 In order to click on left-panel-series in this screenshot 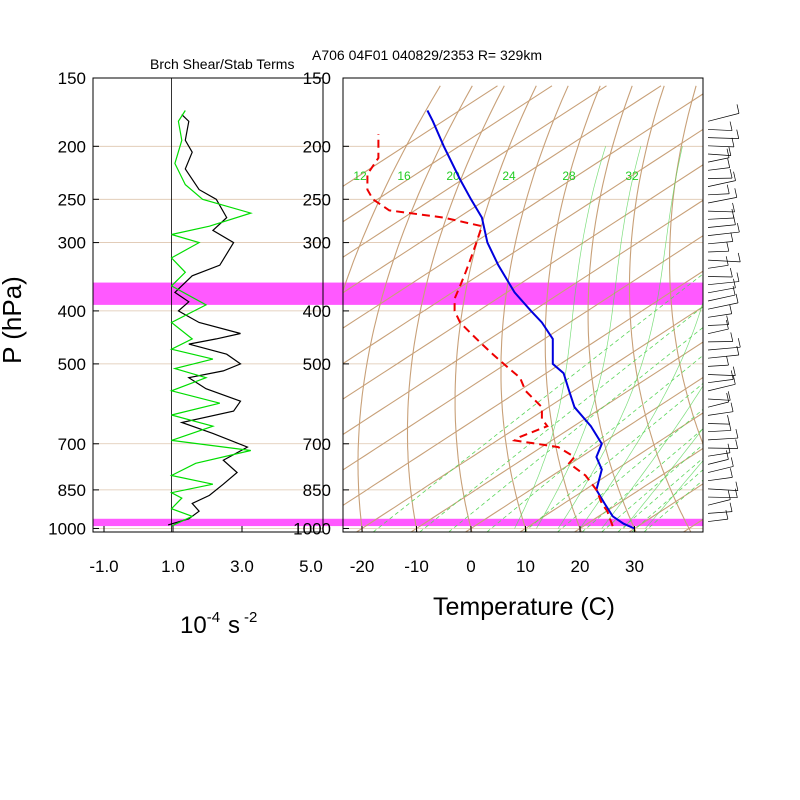, I will do `click(210, 318)`.